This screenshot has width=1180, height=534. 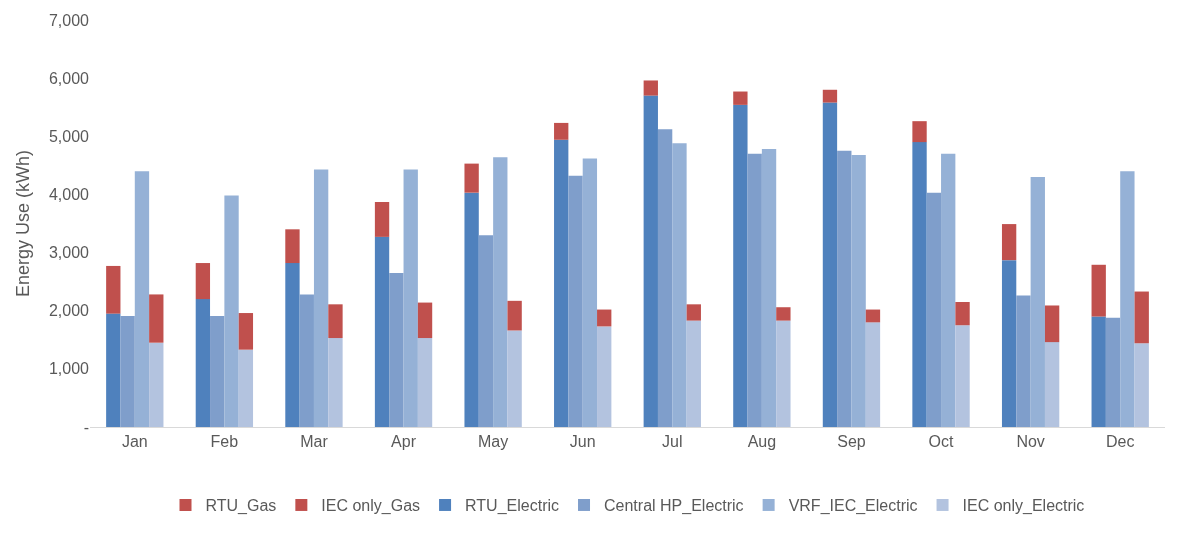 I want to click on x-tick-label: May, so click(x=493, y=442).